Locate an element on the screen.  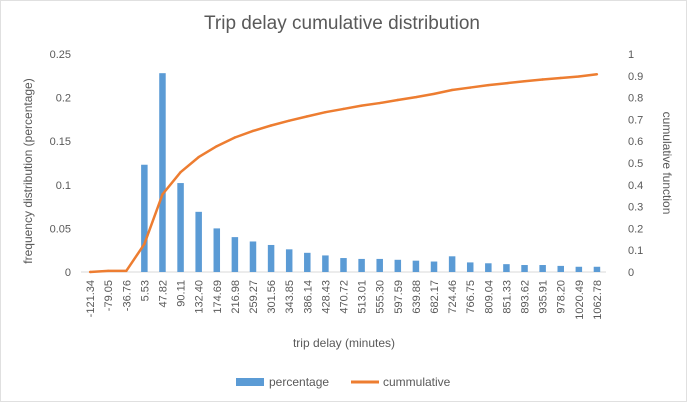
y2-tick-label: 0.2 is located at coordinates (635, 229).